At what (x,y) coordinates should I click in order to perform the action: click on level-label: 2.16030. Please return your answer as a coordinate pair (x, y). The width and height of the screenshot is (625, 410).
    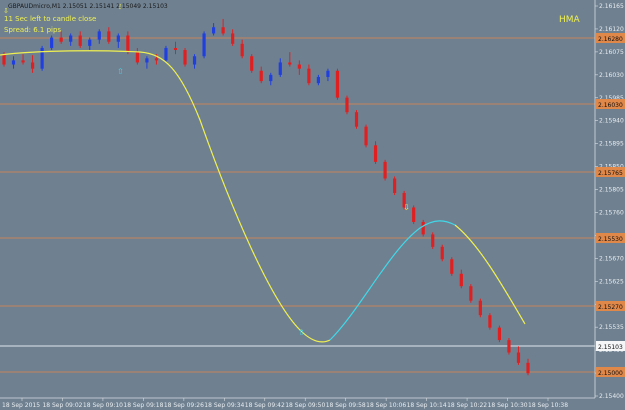
    Looking at the image, I should click on (610, 105).